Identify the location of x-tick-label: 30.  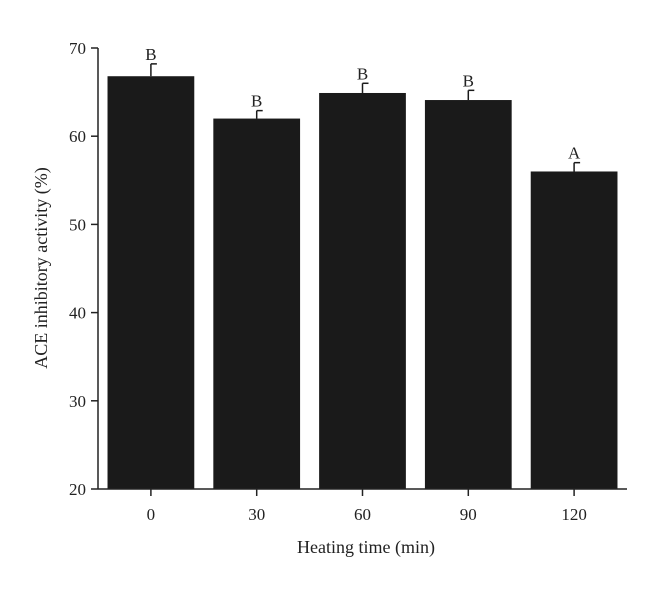
(256, 514).